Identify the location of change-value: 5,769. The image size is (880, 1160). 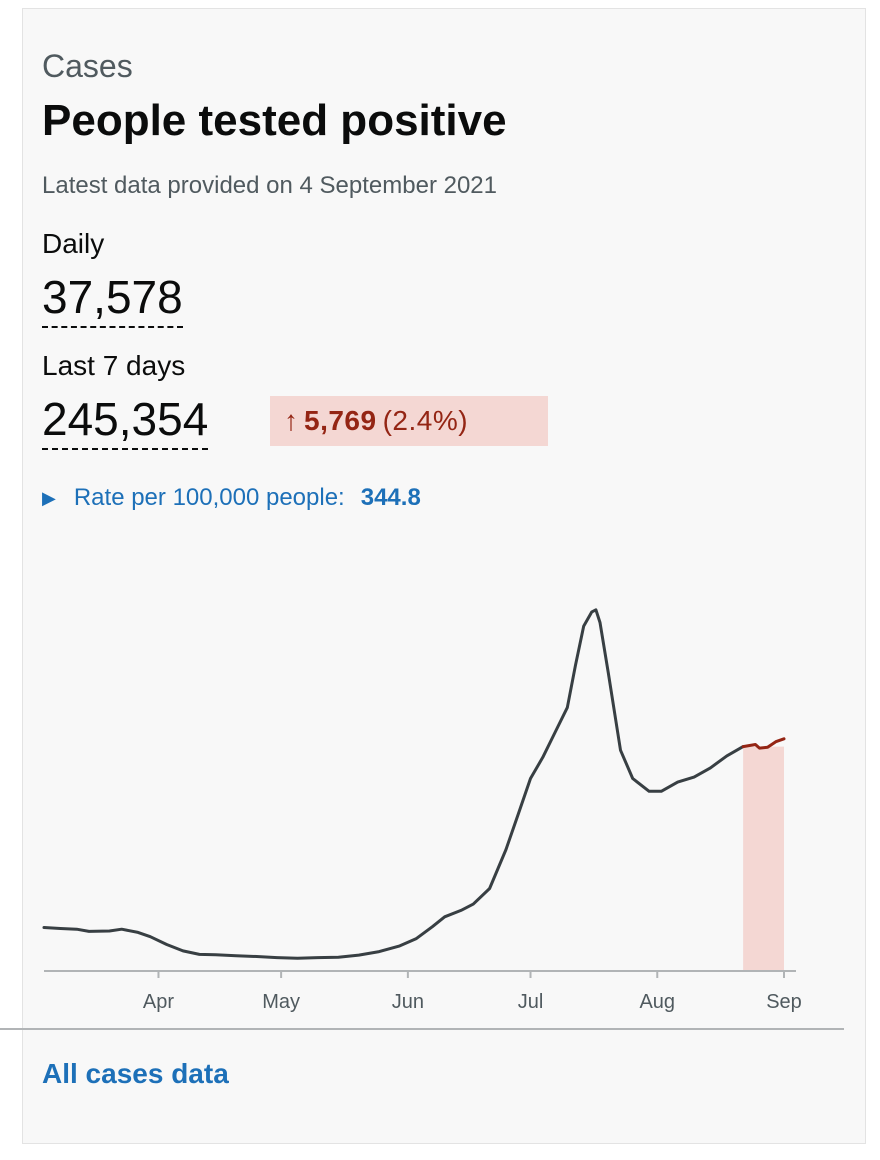
(340, 420).